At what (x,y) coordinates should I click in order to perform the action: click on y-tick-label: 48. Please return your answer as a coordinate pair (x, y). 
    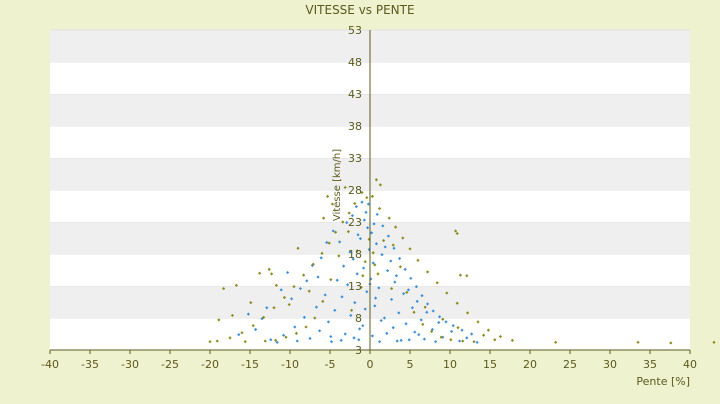
    Looking at the image, I should click on (355, 62).